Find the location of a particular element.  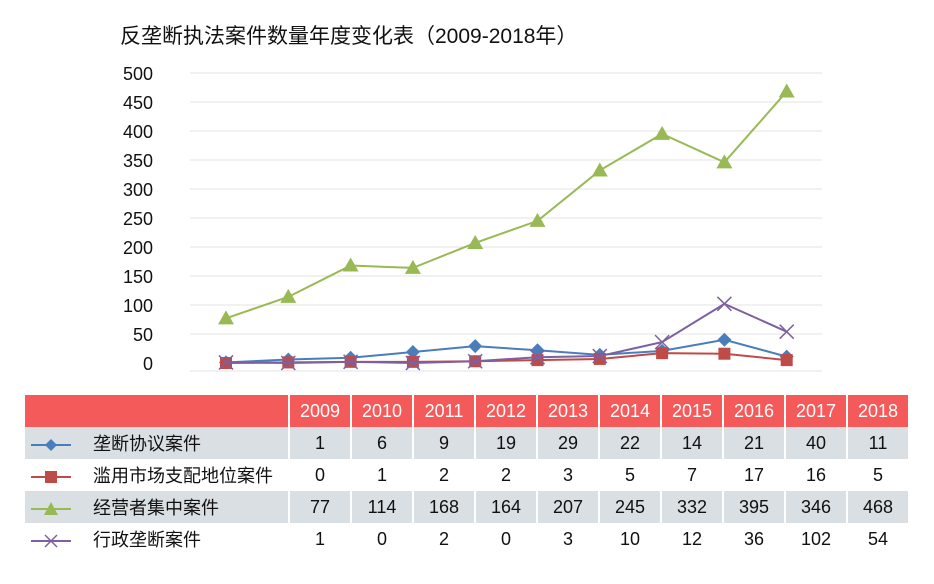

year-header: 2012 is located at coordinates (506, 411).